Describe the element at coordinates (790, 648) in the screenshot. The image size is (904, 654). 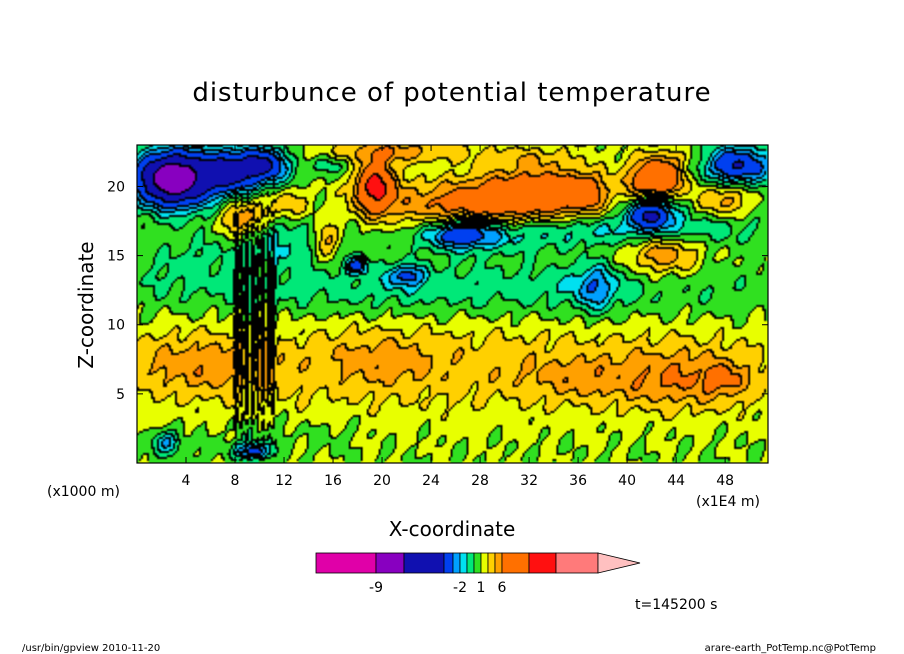
I see `footer-right: arare-earth_PotTemp.nc@PotTemp` at that location.